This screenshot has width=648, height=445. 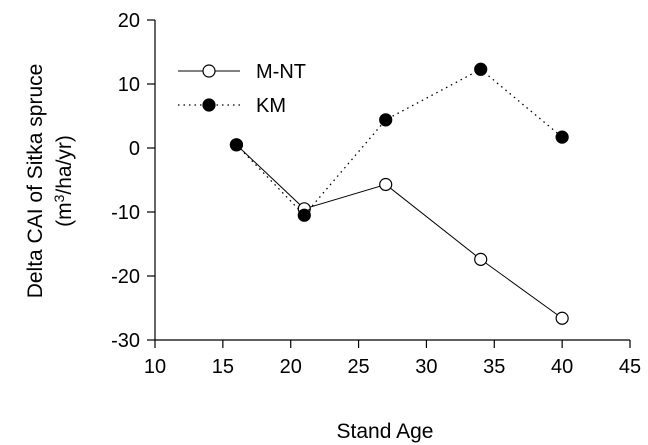 I want to click on y-axis-title-line2: (m3/ha/yr), so click(x=63, y=181).